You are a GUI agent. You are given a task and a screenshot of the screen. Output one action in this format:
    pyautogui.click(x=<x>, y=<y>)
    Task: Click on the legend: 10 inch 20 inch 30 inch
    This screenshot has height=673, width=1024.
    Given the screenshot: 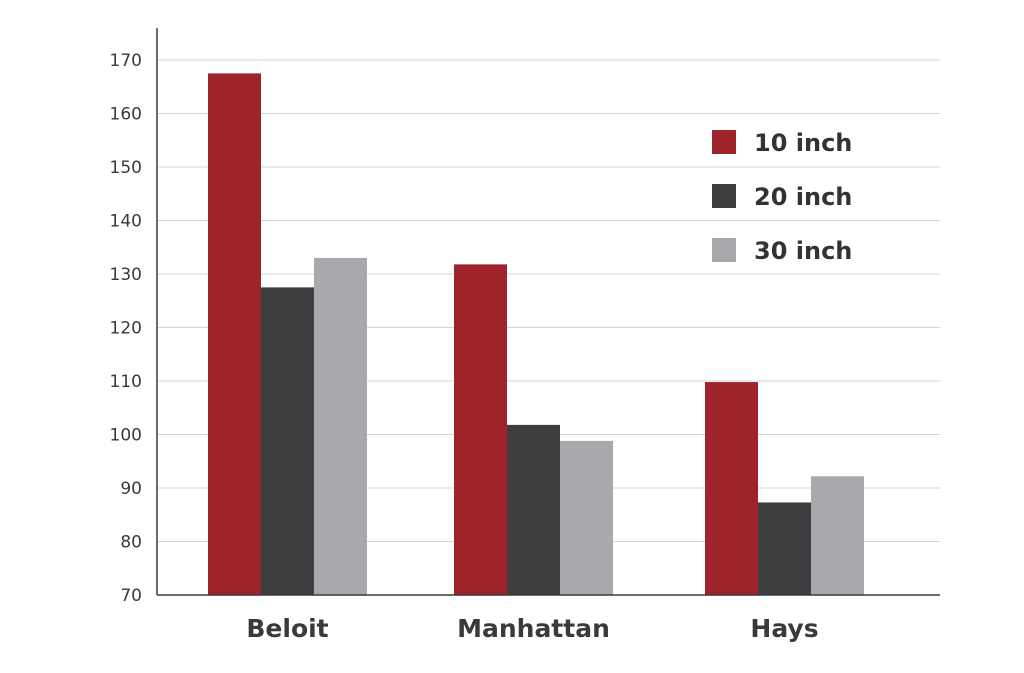 What is the action you would take?
    pyautogui.click(x=782, y=197)
    